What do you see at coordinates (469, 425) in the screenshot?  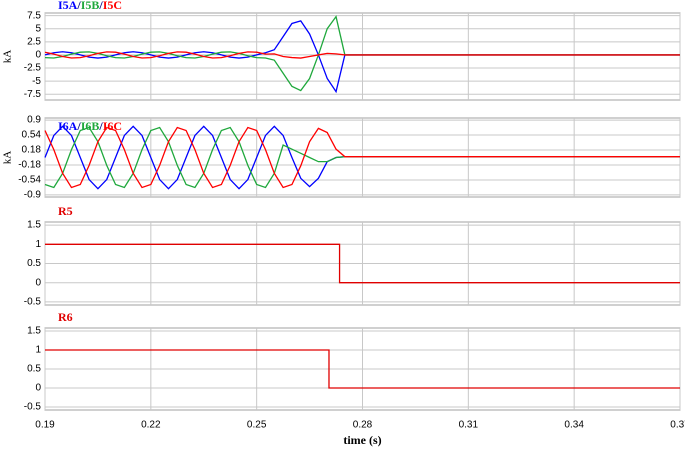 I see `x-tick-label: 0.31` at bounding box center [469, 425].